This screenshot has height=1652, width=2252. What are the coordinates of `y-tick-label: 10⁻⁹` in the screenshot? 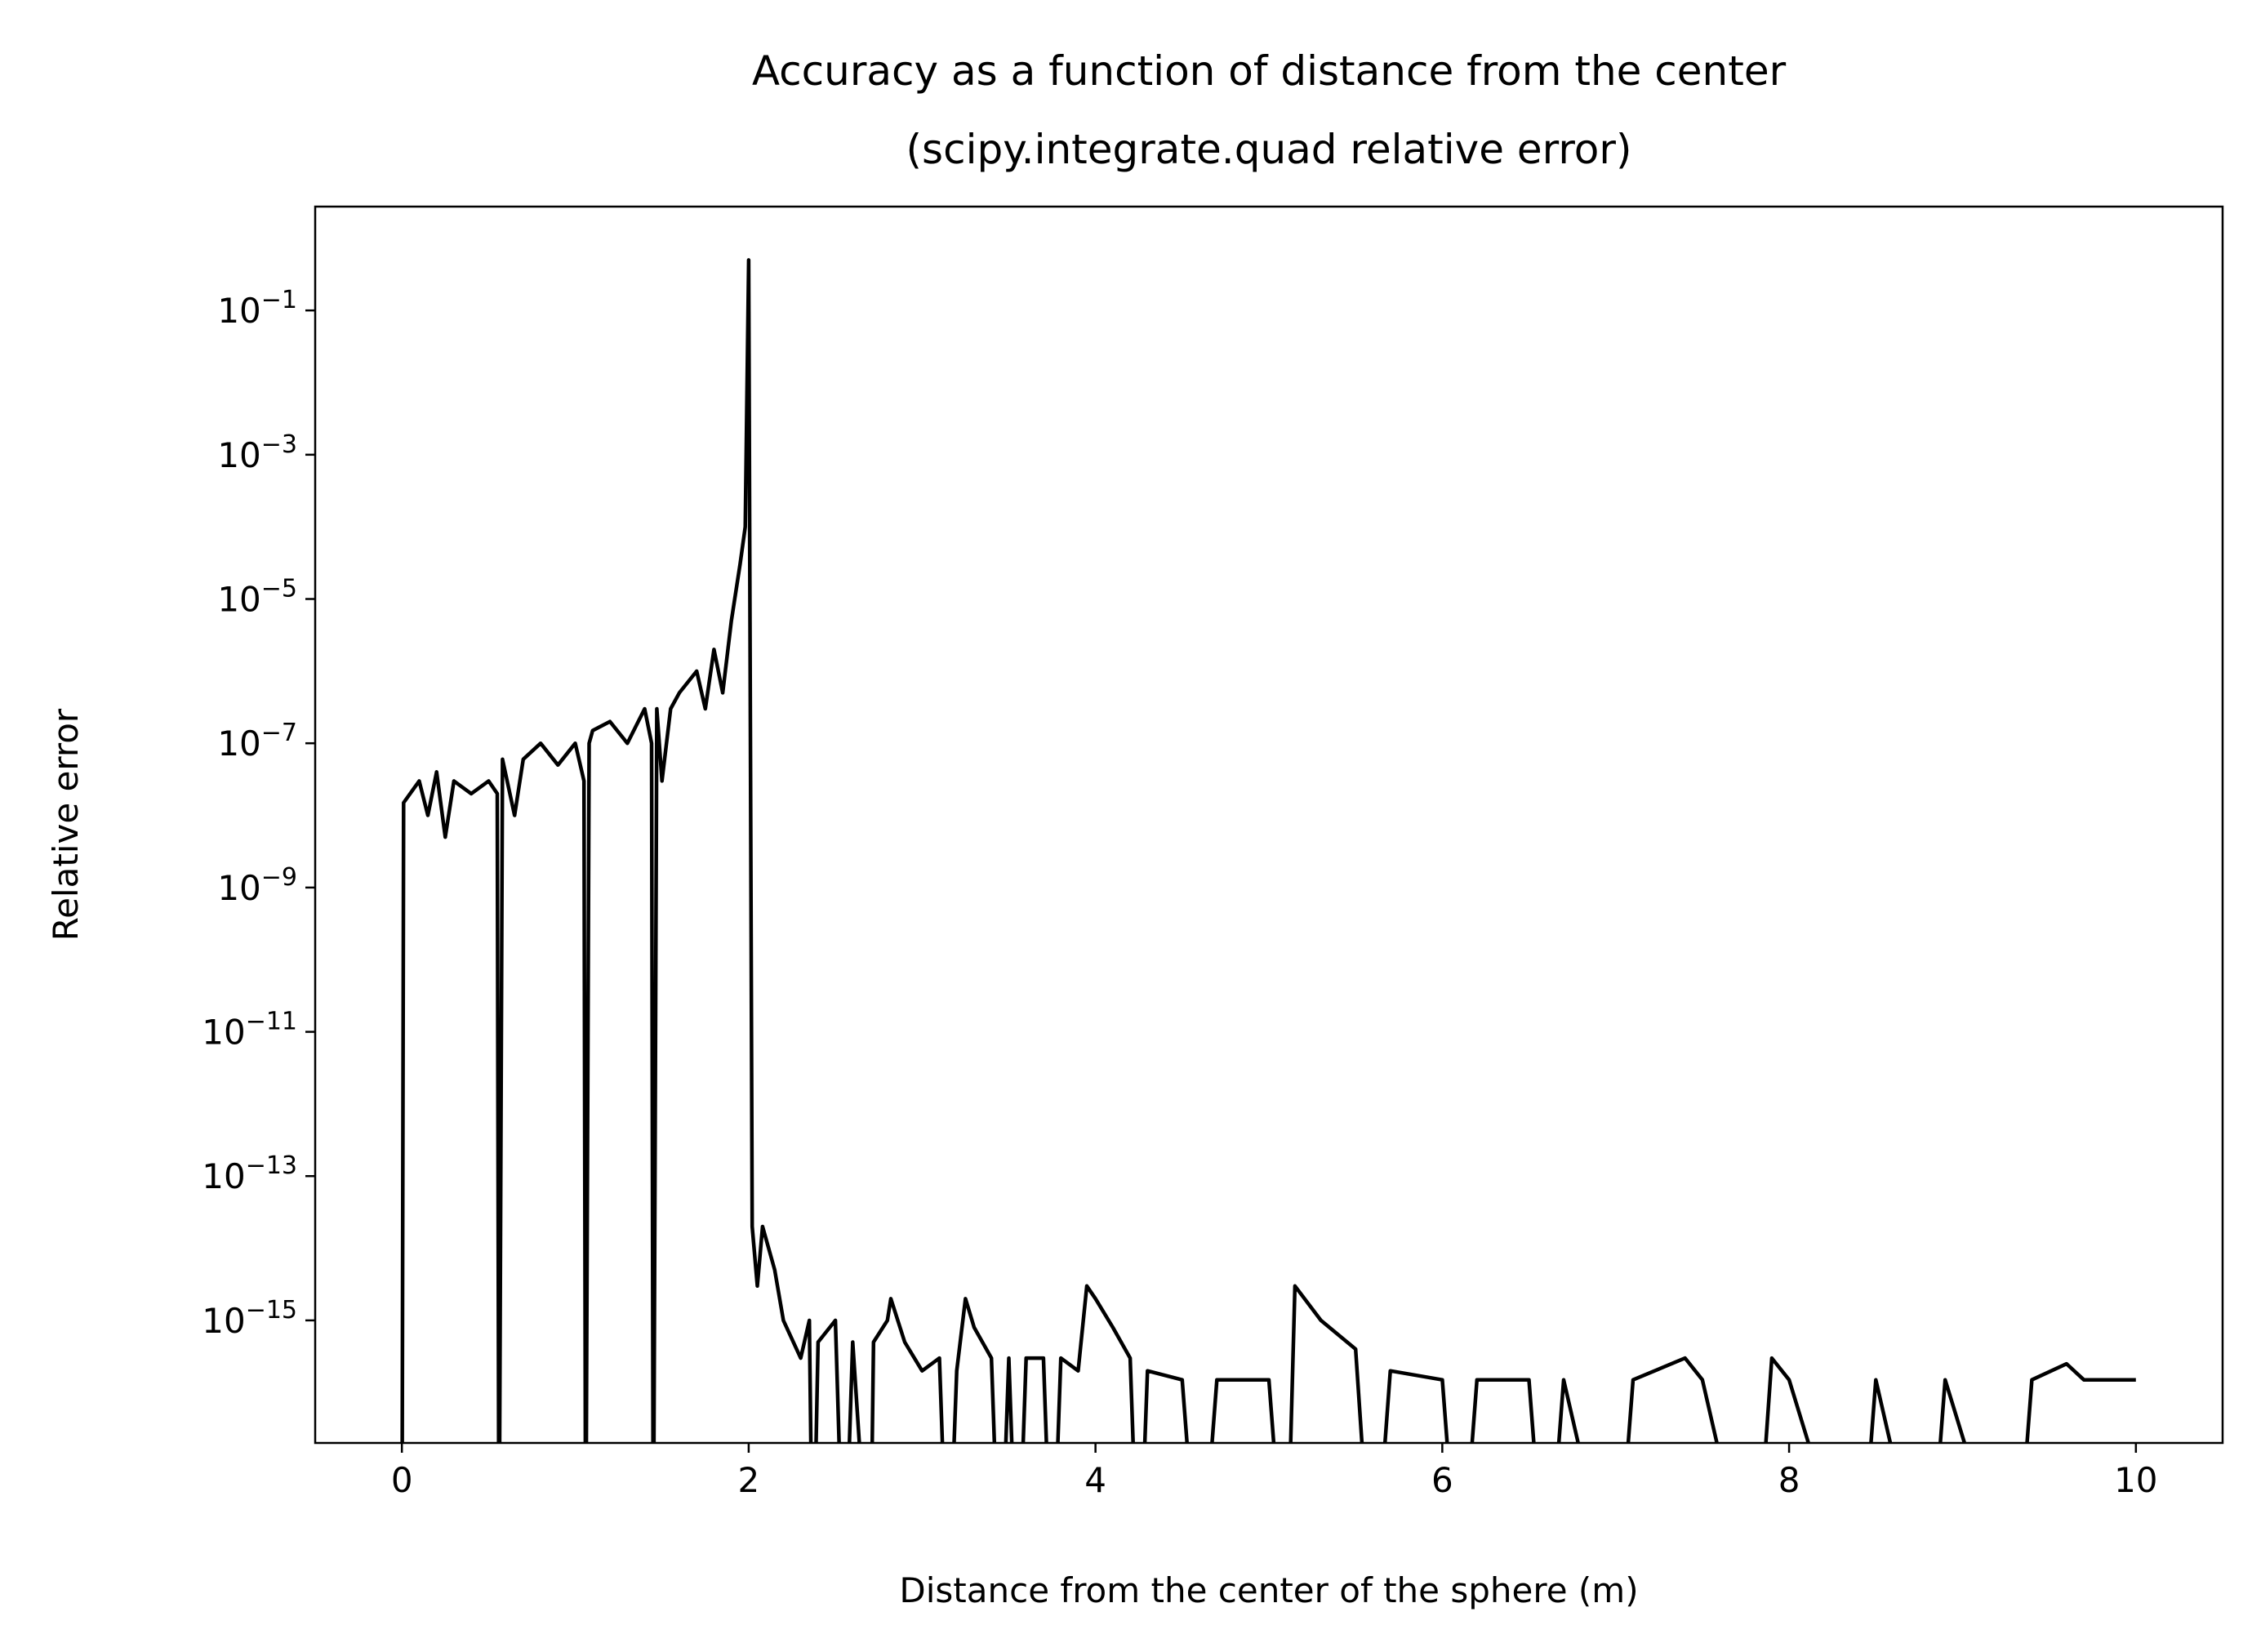 It's located at (257, 885).